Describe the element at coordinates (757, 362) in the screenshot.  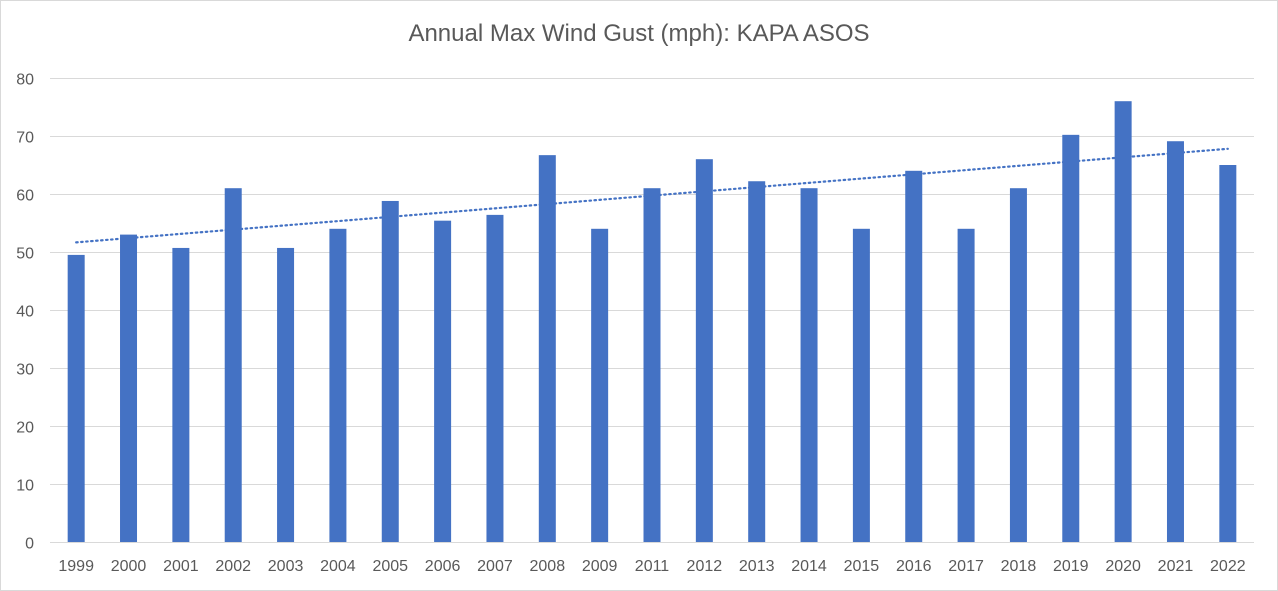
I see `bar-2013` at that location.